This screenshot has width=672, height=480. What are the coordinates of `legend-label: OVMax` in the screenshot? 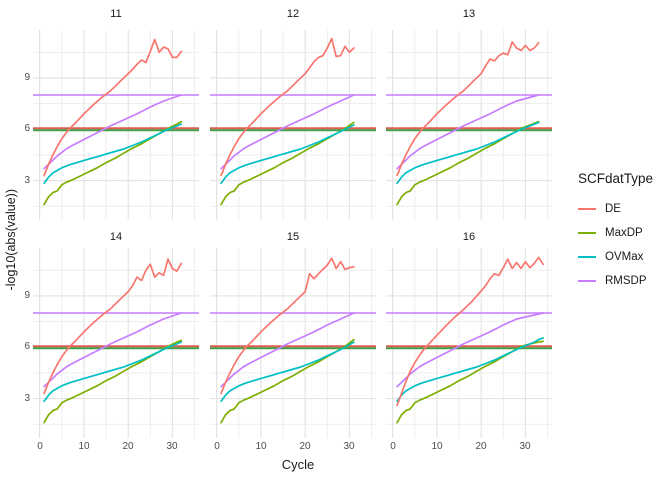 It's located at (624, 257).